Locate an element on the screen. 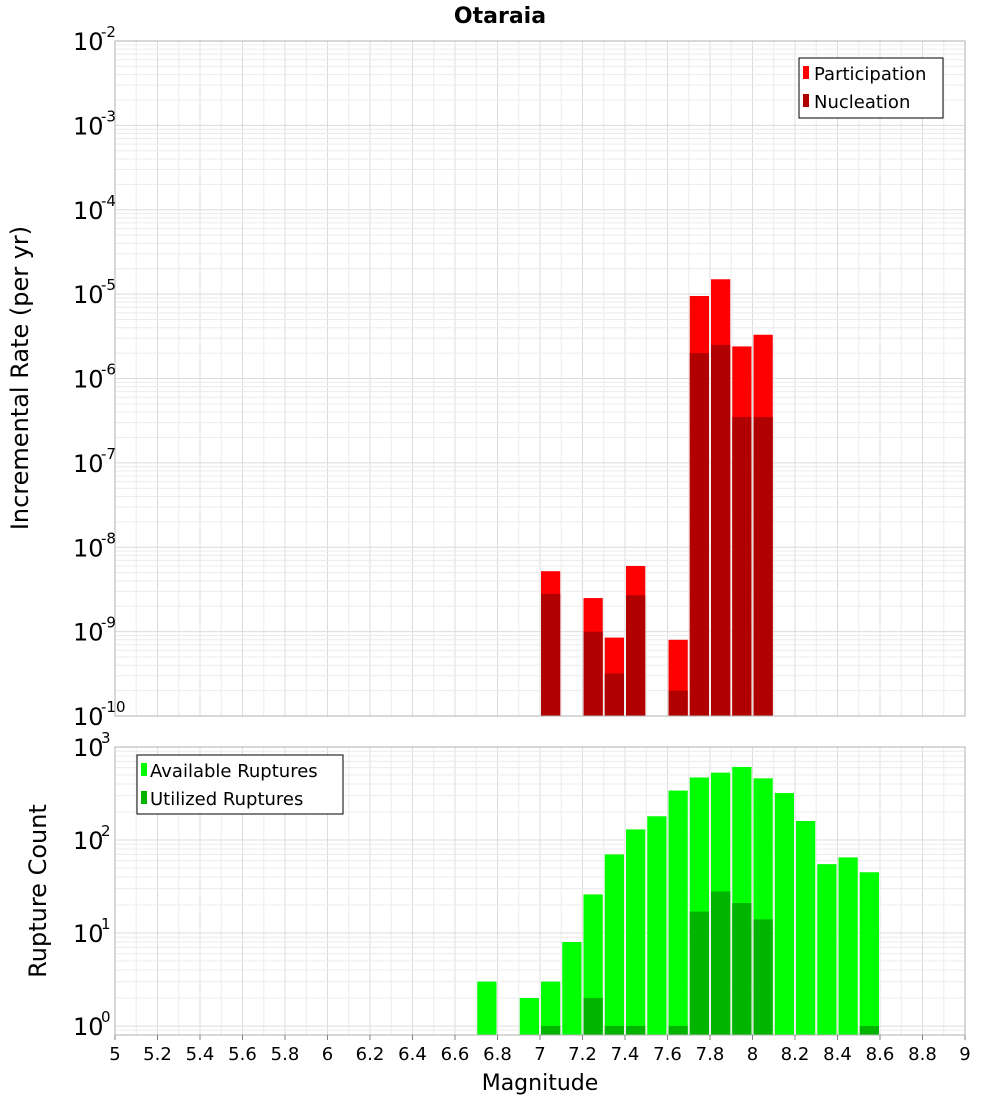 The width and height of the screenshot is (1000, 1100). x-tick-label: 7.6 is located at coordinates (667, 1054).